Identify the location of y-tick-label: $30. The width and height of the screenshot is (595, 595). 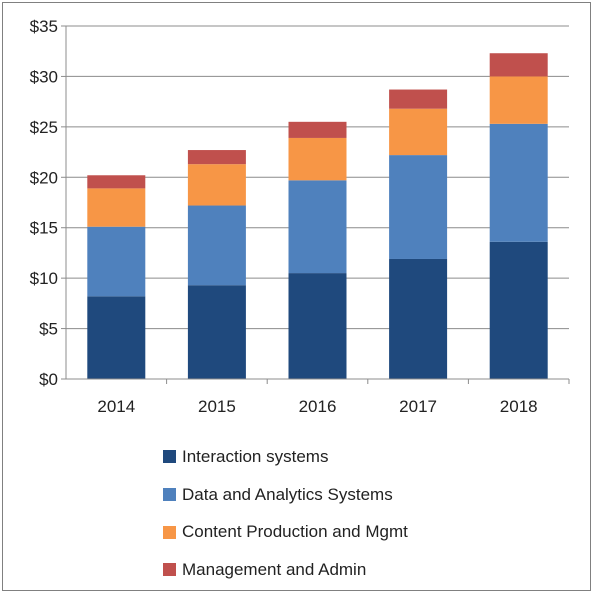
(44, 76).